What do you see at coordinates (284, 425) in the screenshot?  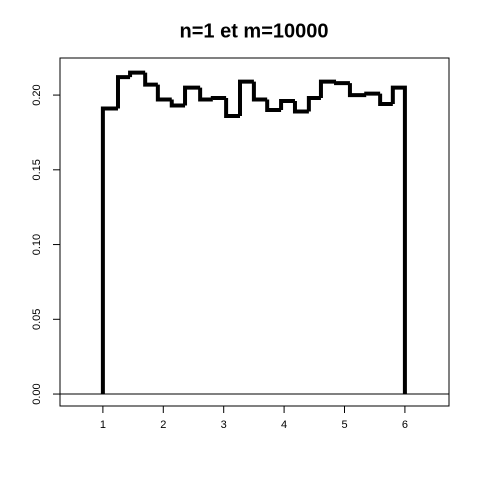 I see `x-tick-label: 4` at bounding box center [284, 425].